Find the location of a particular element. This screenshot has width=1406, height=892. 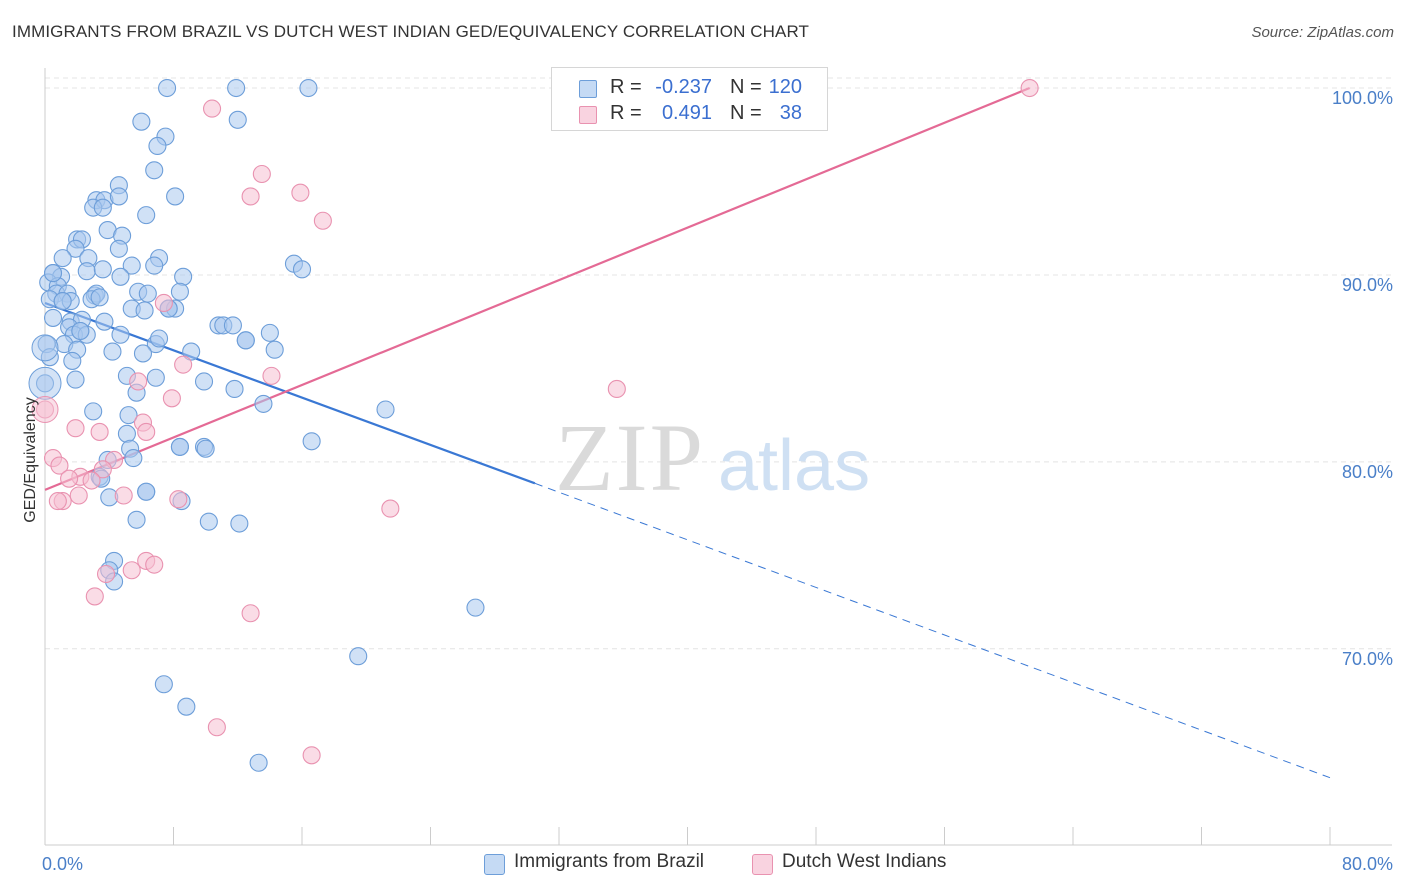

legend-label-dutch: Dutch West Indians is located at coordinates (864, 861).